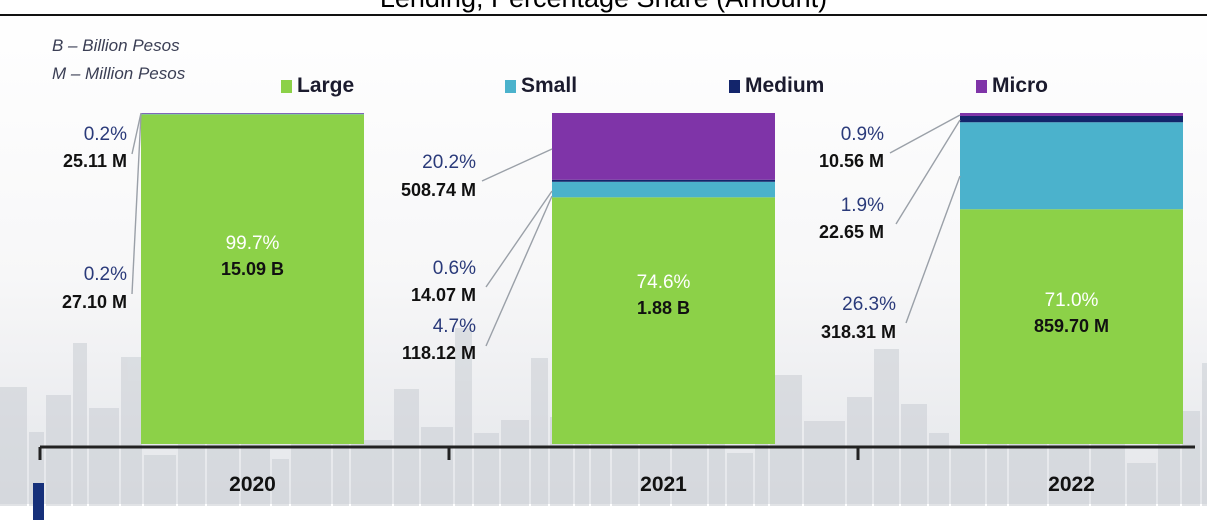  What do you see at coordinates (734, 86) in the screenshot?
I see `legend-swatch-medium` at bounding box center [734, 86].